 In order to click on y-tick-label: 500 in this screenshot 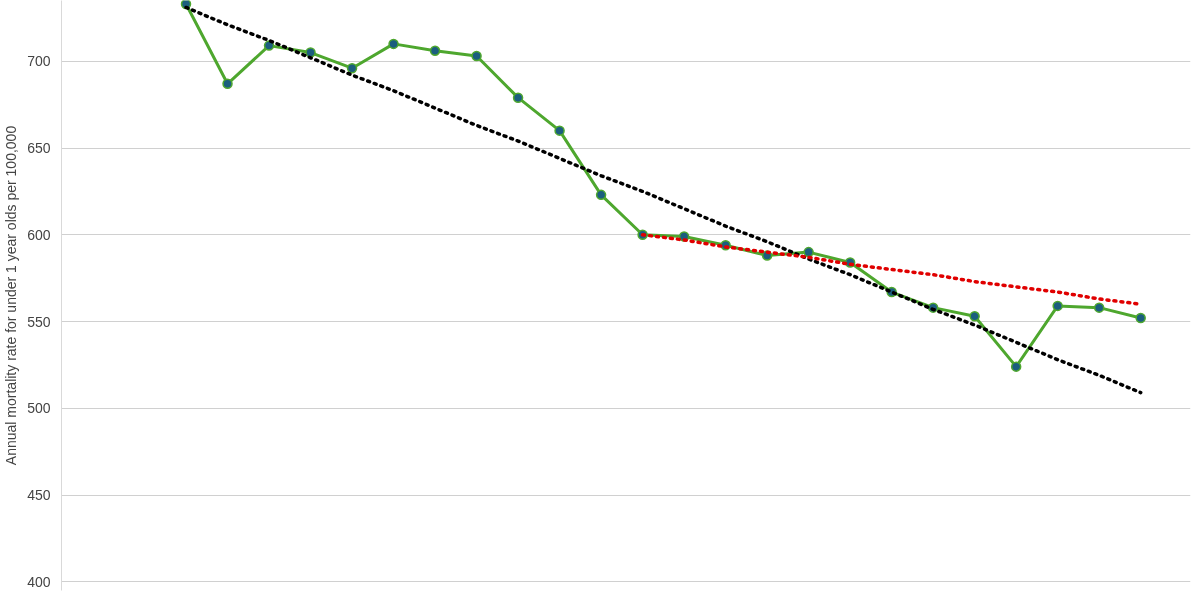, I will do `click(39, 408)`.